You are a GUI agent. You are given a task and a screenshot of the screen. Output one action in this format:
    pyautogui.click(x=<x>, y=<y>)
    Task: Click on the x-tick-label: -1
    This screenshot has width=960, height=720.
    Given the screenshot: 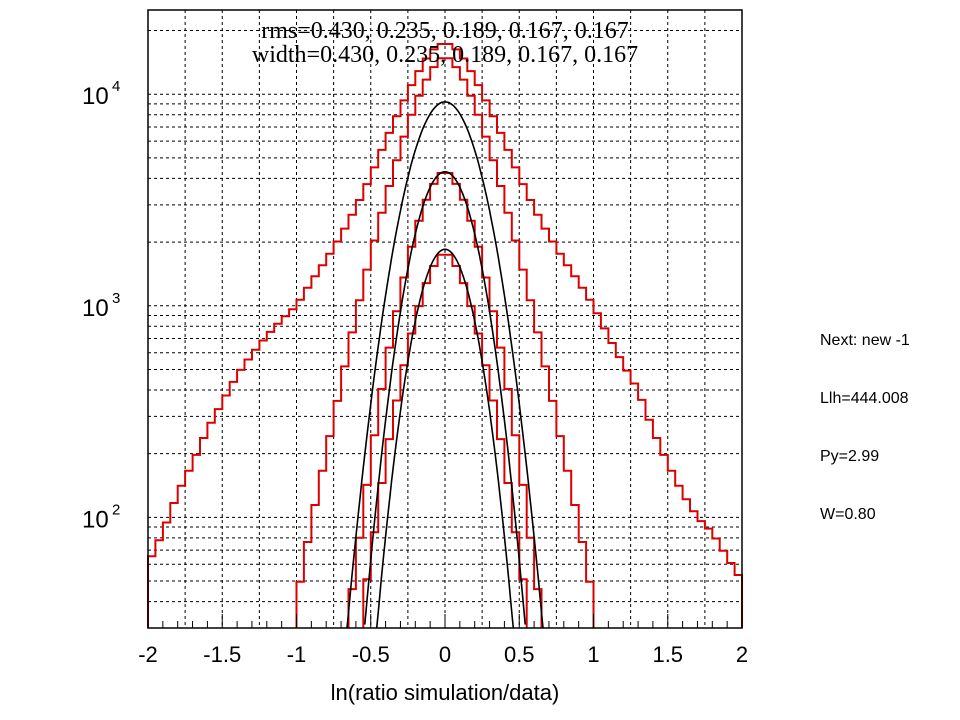 What is the action you would take?
    pyautogui.click(x=297, y=654)
    